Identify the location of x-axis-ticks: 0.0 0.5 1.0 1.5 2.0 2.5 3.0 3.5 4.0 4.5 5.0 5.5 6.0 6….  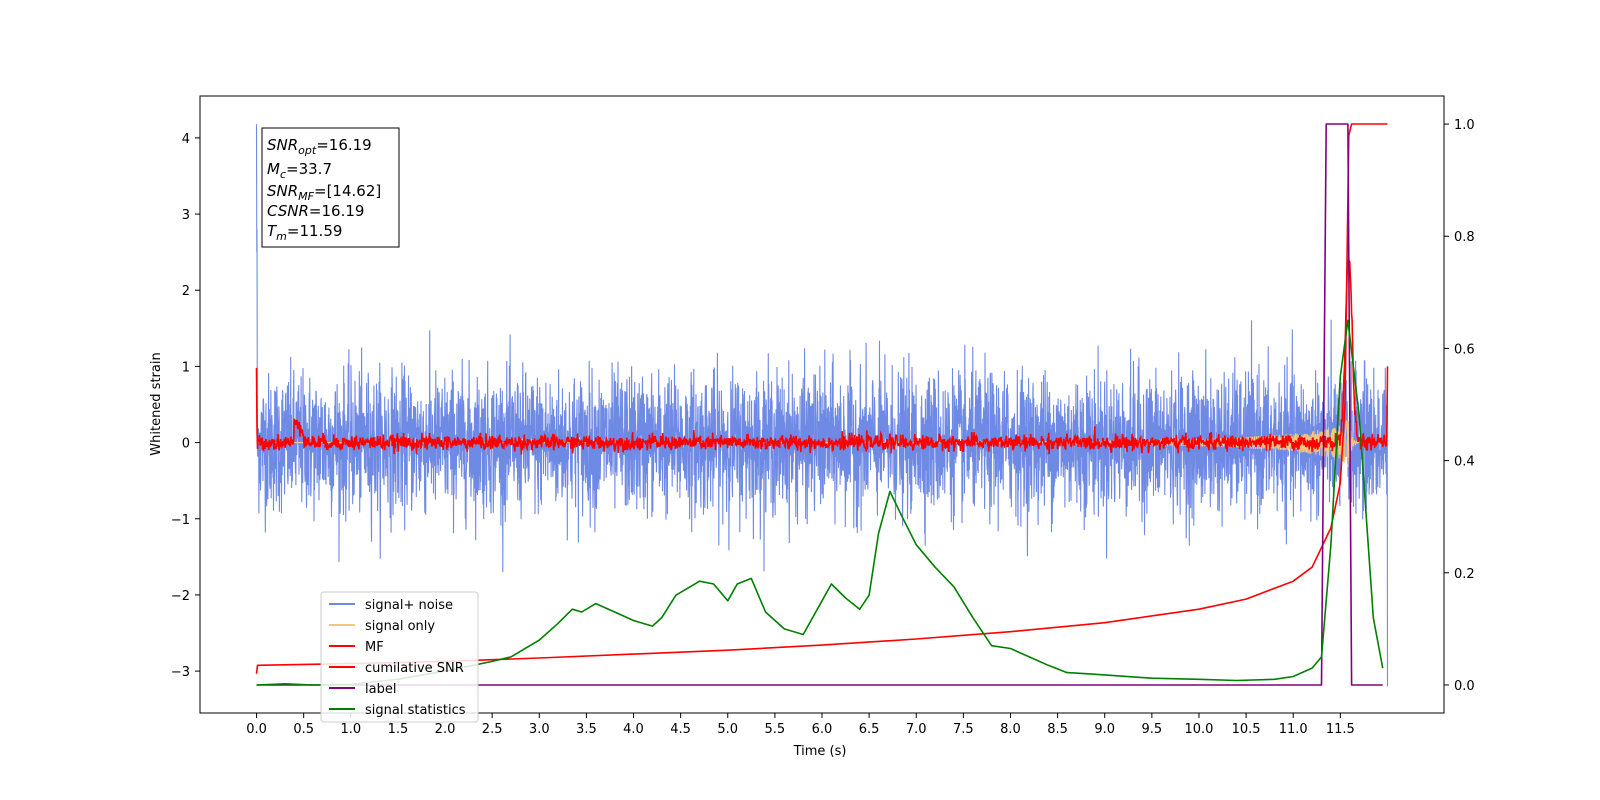
(800, 725).